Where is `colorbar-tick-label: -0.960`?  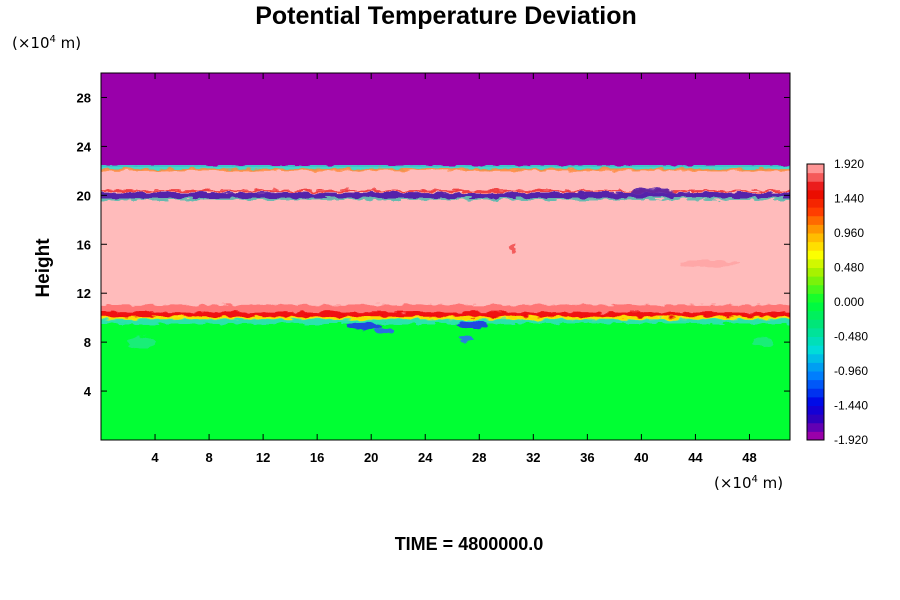
colorbar-tick-label: -0.960 is located at coordinates (851, 371).